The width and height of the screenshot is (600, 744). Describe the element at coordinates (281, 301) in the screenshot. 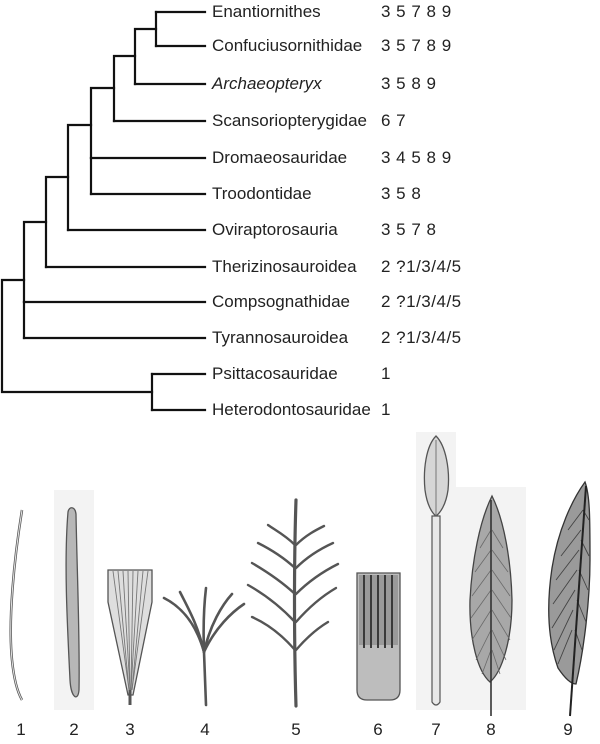

I see `taxon-label: Compsognathidae` at that location.